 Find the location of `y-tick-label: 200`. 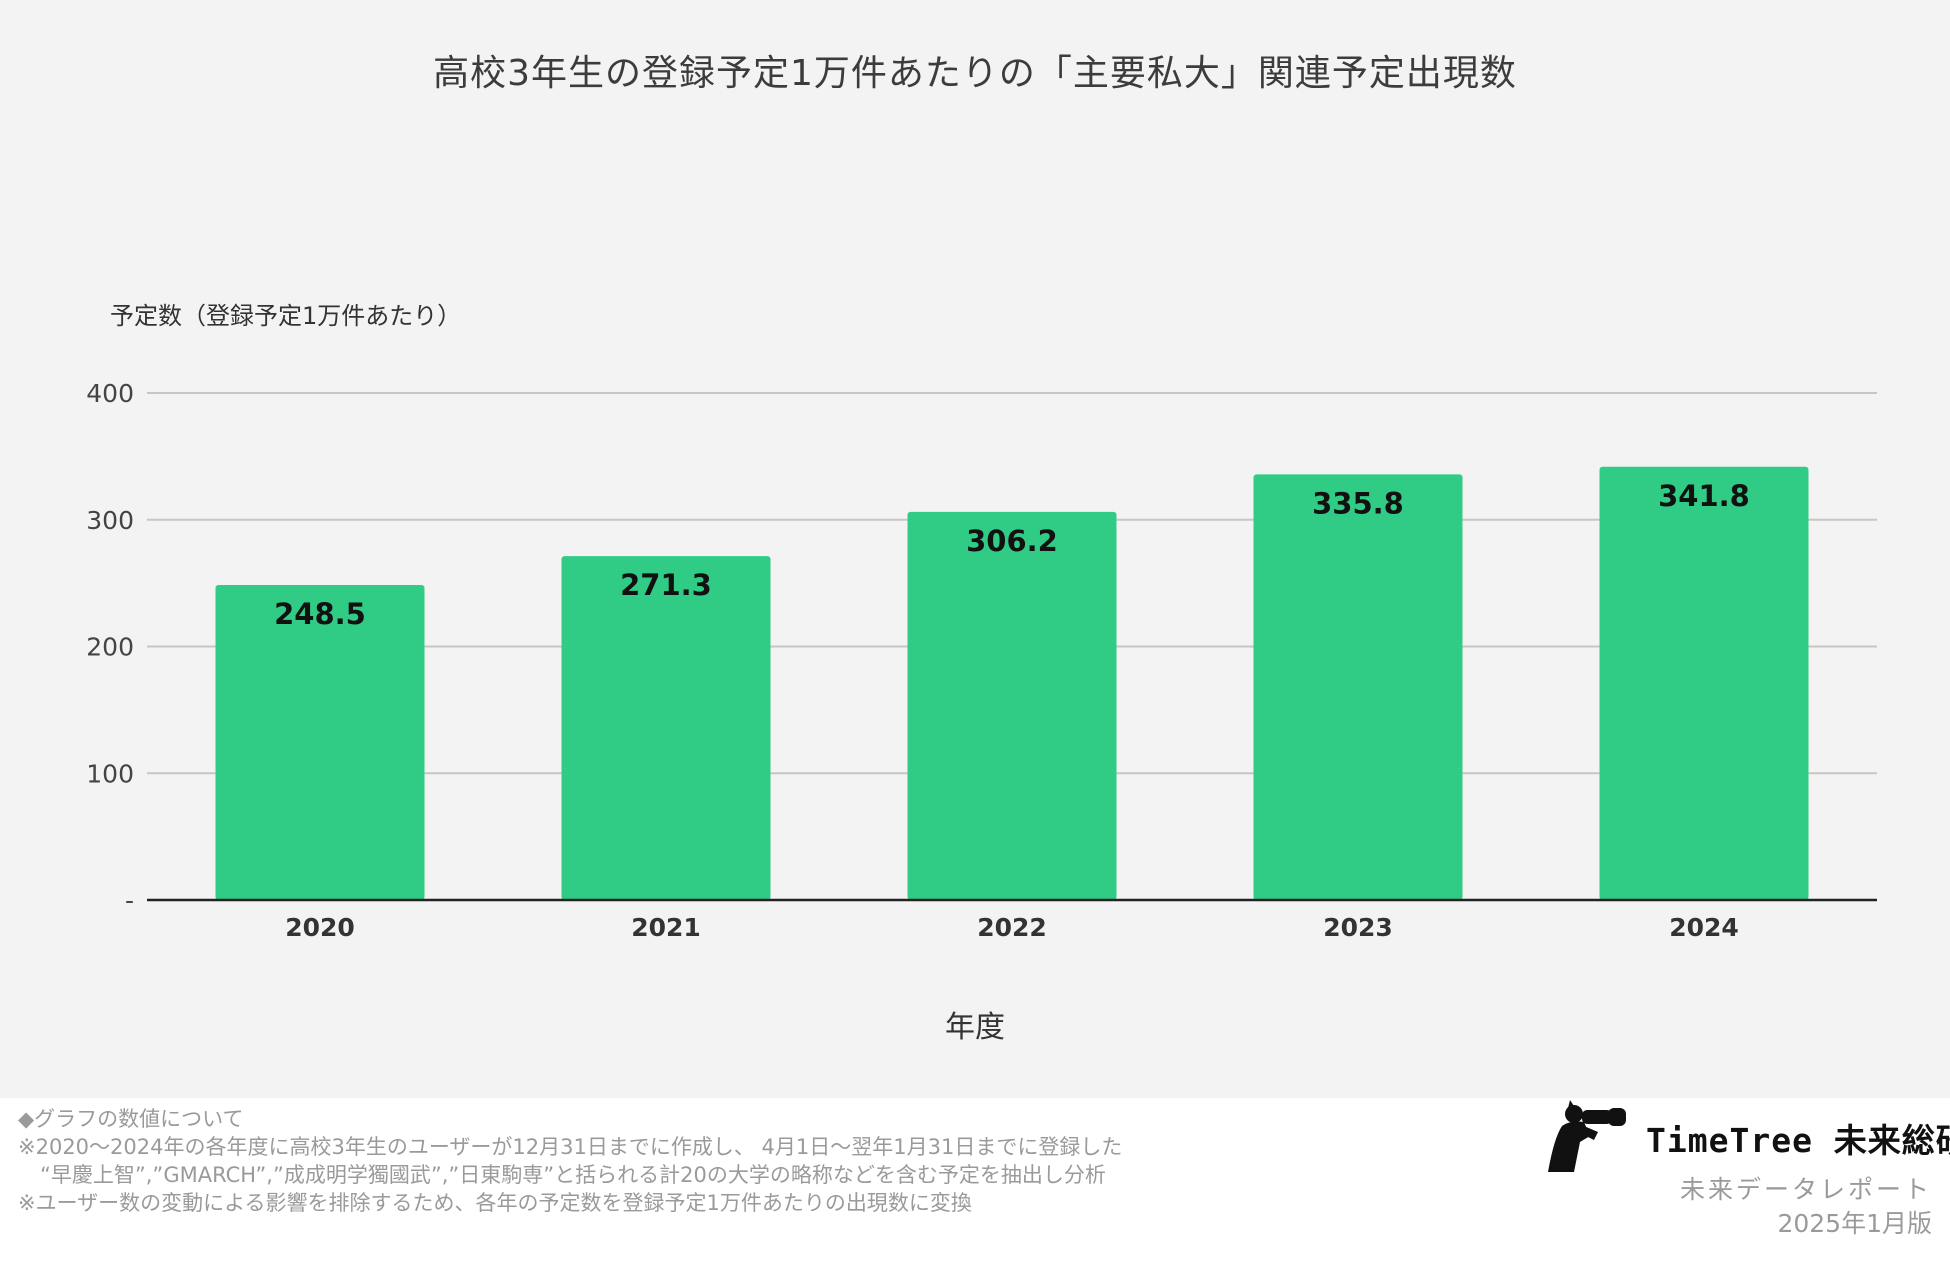

y-tick-label: 200 is located at coordinates (110, 647).